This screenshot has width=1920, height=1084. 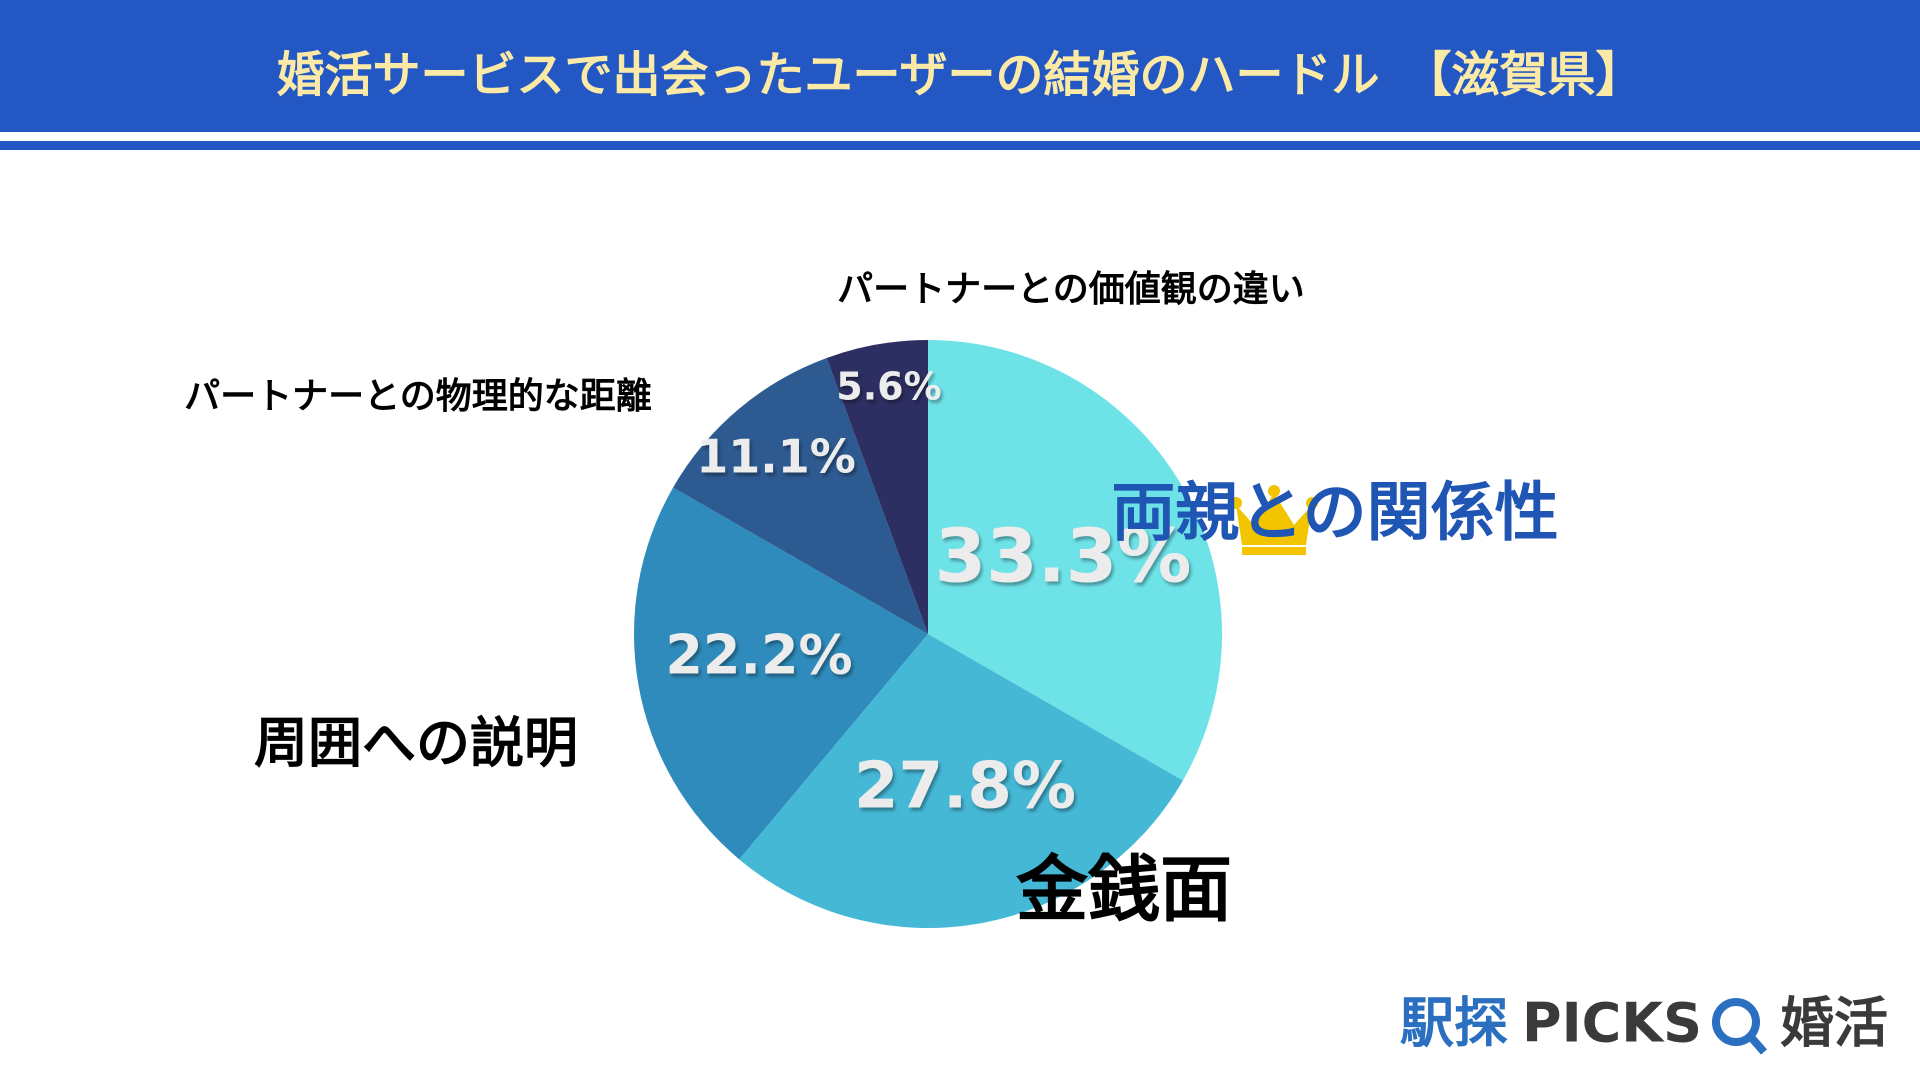 What do you see at coordinates (1612, 1023) in the screenshot?
I see `logo-picks: PICKS` at bounding box center [1612, 1023].